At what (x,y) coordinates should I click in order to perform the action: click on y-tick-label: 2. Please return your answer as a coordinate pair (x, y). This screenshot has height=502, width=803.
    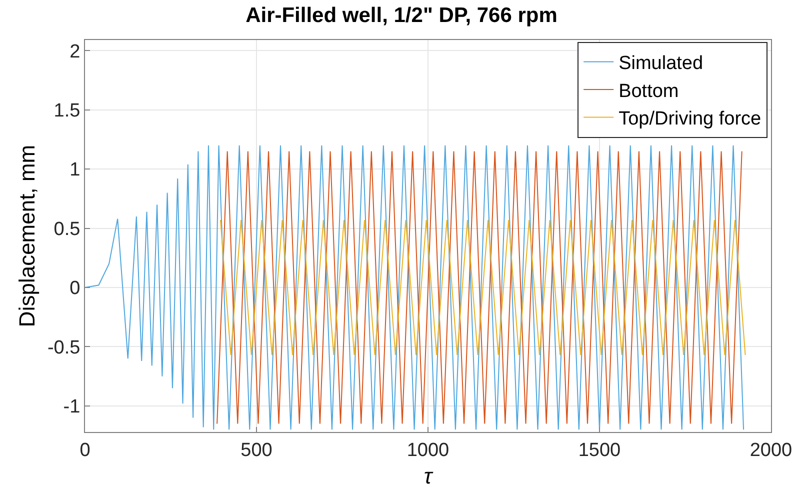
    Looking at the image, I should click on (75, 51).